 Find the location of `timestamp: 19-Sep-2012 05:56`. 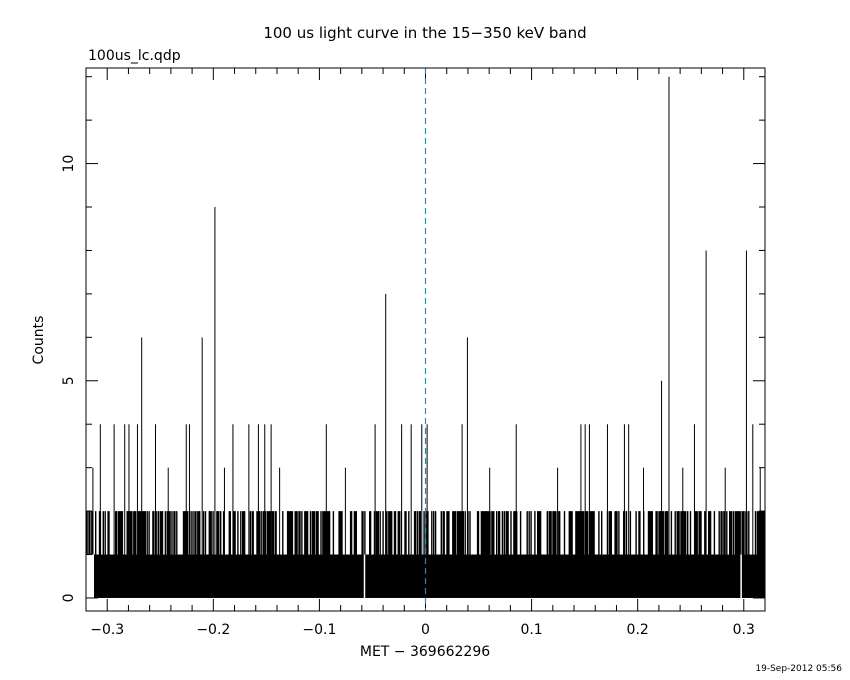

timestamp: 19-Sep-2012 05:56 is located at coordinates (798, 669).